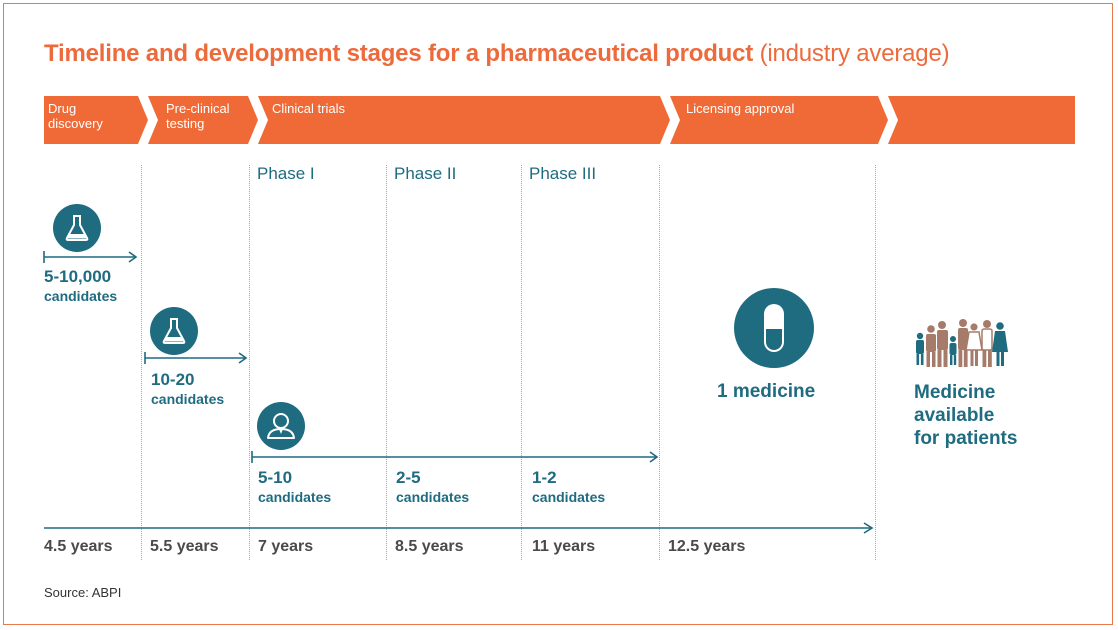 The image size is (1118, 630). What do you see at coordinates (295, 486) in the screenshot?
I see `candidates-phase-1: 5-10 candidates` at bounding box center [295, 486].